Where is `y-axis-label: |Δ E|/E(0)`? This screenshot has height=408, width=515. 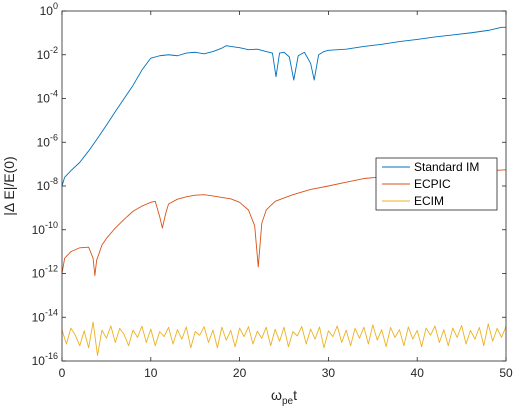
y-axis-label: |Δ E|/E(0) is located at coordinates (9, 185).